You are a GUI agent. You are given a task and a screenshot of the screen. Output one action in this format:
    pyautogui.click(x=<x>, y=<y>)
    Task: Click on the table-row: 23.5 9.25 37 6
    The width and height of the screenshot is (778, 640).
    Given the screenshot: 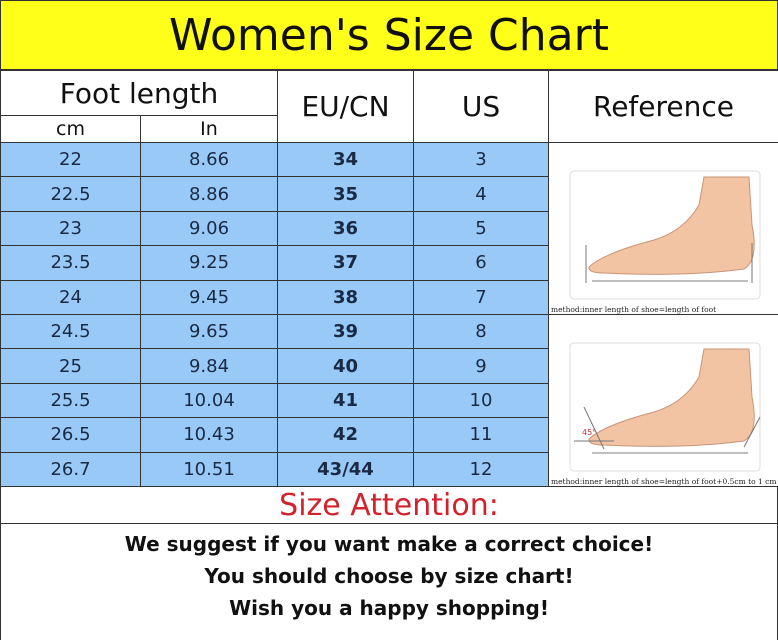 What is the action you would take?
    pyautogui.click(x=389, y=263)
    